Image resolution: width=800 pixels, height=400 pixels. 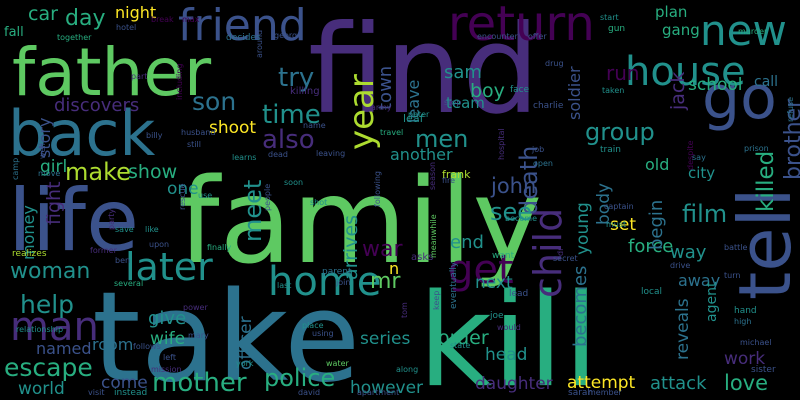 What do you see at coordinates (681, 30) in the screenshot?
I see `word-gang: gang` at bounding box center [681, 30].